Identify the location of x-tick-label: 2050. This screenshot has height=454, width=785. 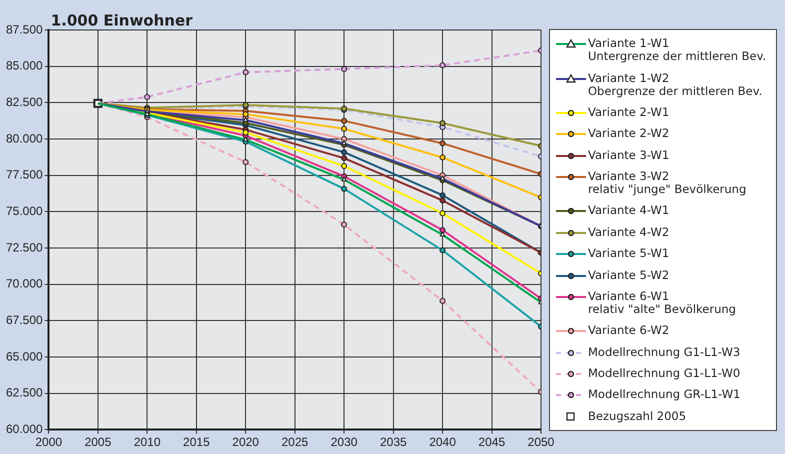
(541, 442).